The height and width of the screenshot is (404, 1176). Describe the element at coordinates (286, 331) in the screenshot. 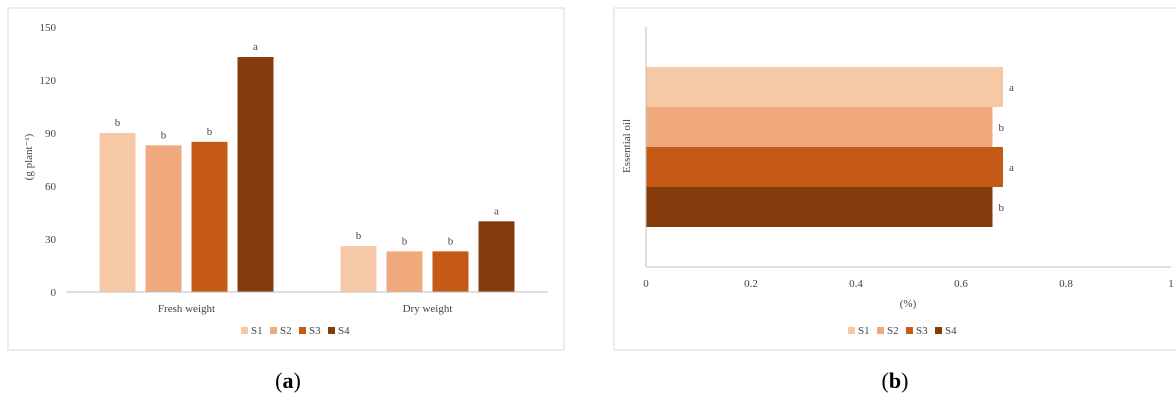

I see `chart-a-legend-label: S2` at that location.